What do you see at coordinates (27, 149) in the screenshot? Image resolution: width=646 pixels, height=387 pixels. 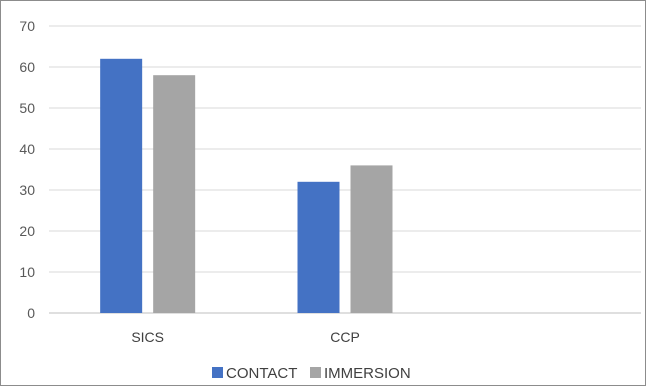 I see `y-tick-label: 40` at bounding box center [27, 149].